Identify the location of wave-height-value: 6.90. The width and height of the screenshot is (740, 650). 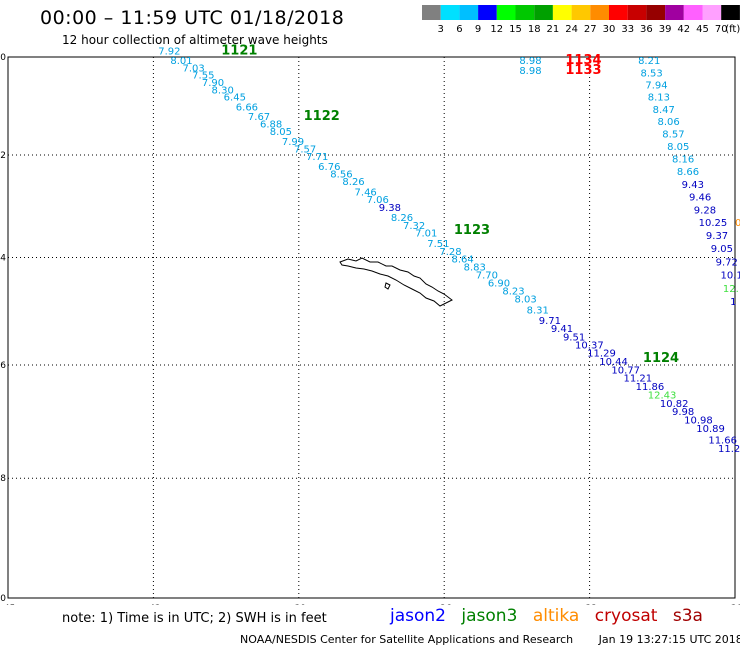
(499, 284).